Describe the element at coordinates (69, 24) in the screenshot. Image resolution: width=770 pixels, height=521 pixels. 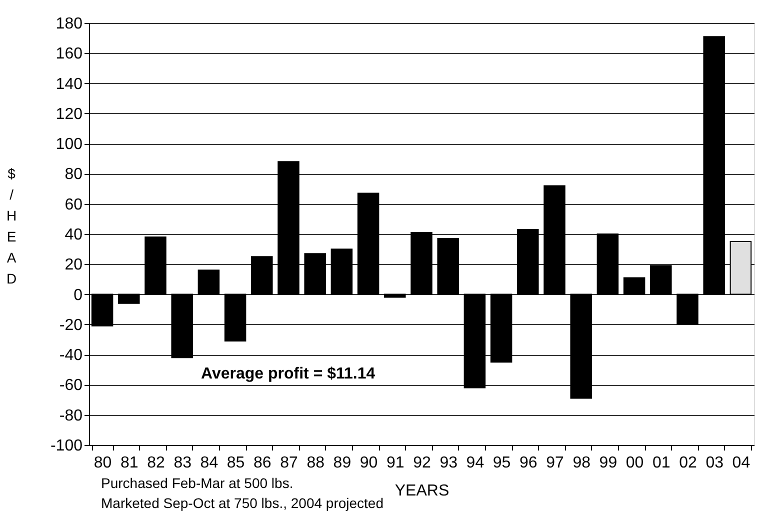
I see `y-tick-label: 180` at that location.